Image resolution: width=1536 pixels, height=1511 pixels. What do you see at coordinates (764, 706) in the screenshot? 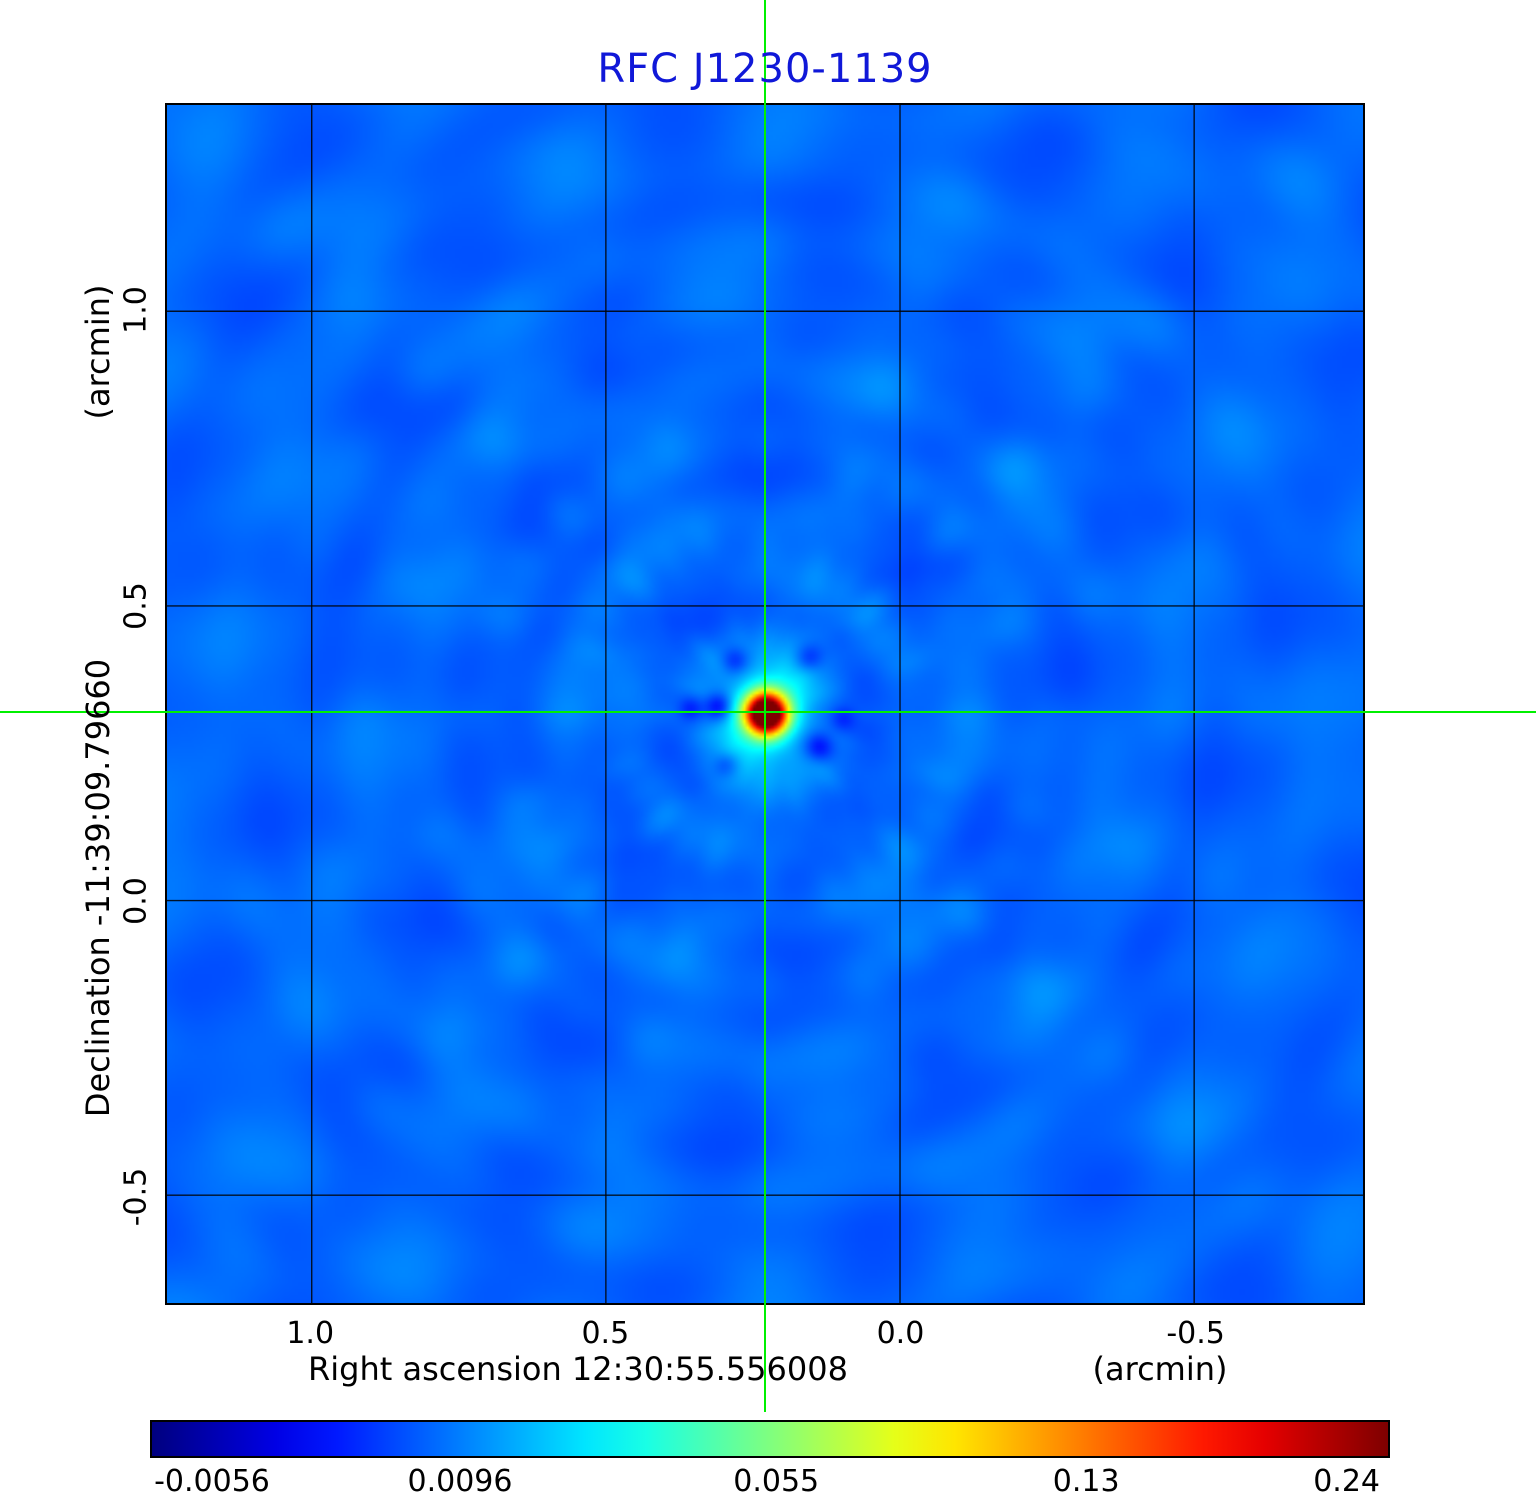
I see `crosshair-vertical-line` at bounding box center [764, 706].